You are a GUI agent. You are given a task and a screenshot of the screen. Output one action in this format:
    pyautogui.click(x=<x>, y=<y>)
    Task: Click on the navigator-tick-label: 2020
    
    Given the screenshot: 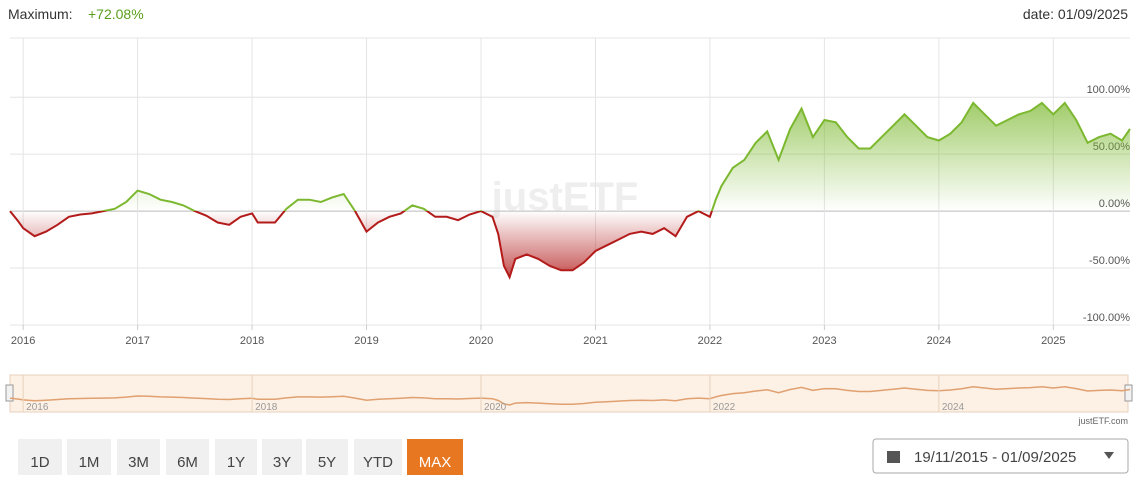 What is the action you would take?
    pyautogui.click(x=495, y=407)
    